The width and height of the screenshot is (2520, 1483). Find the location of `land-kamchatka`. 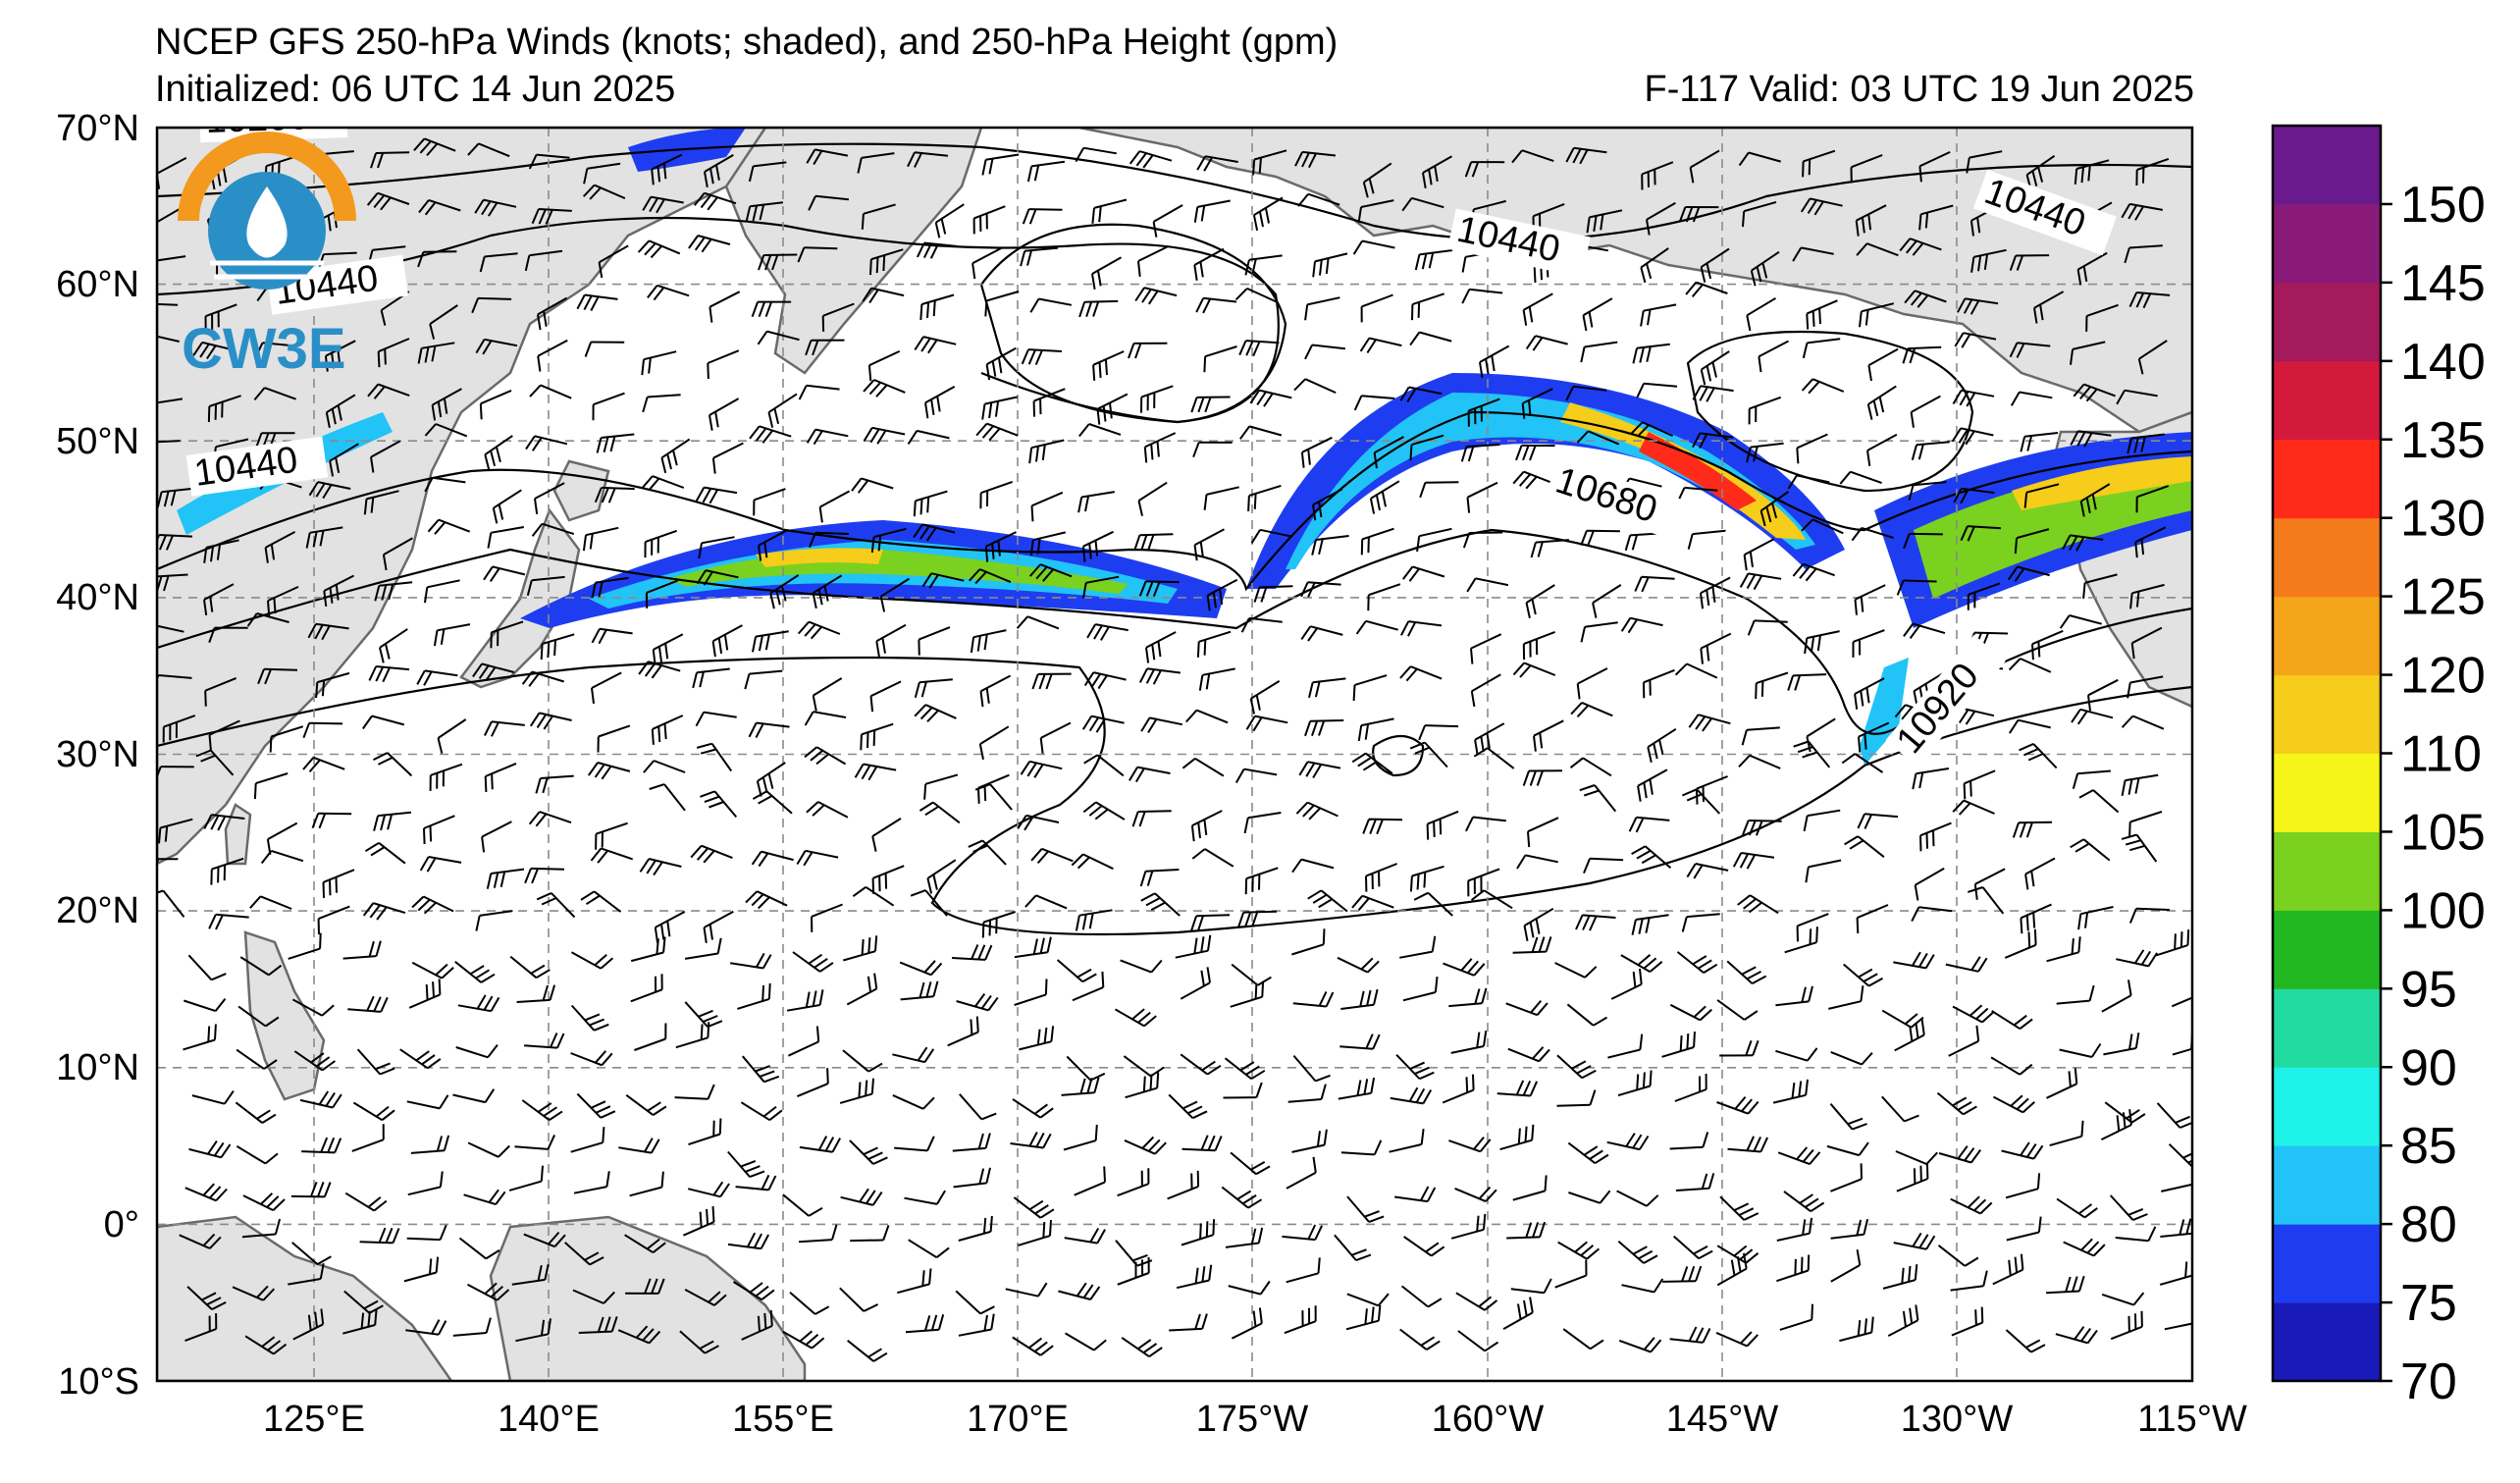

land-kamchatka is located at coordinates (853, 251).